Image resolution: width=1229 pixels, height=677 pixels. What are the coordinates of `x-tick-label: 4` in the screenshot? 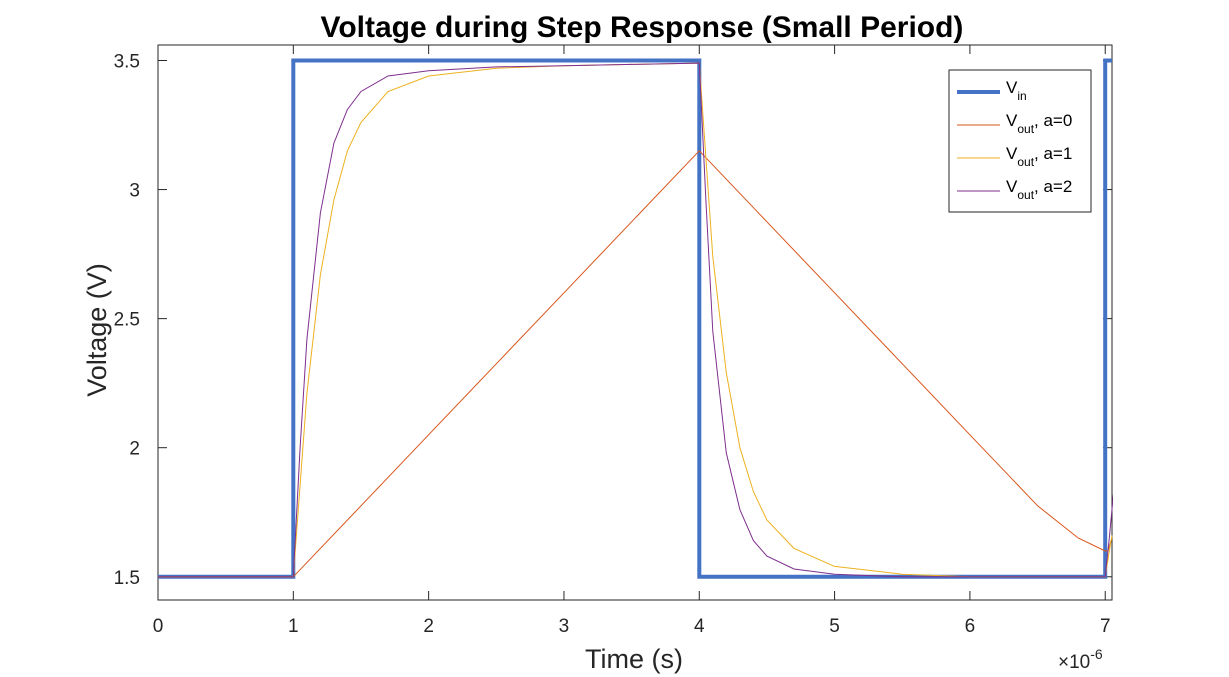 It's located at (699, 626).